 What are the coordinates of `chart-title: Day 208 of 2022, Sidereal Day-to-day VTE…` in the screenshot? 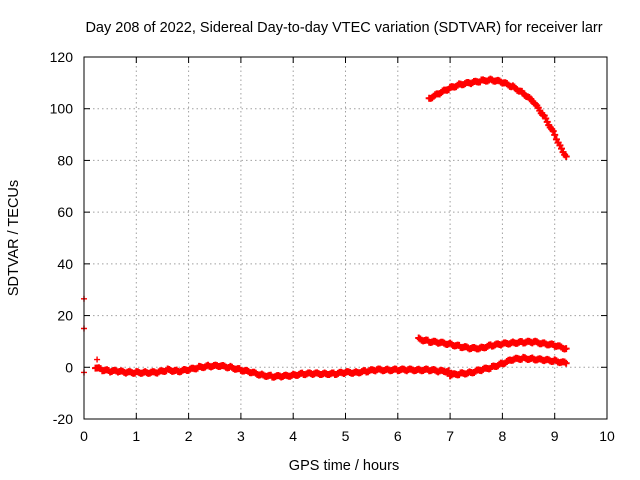 It's located at (343, 28).